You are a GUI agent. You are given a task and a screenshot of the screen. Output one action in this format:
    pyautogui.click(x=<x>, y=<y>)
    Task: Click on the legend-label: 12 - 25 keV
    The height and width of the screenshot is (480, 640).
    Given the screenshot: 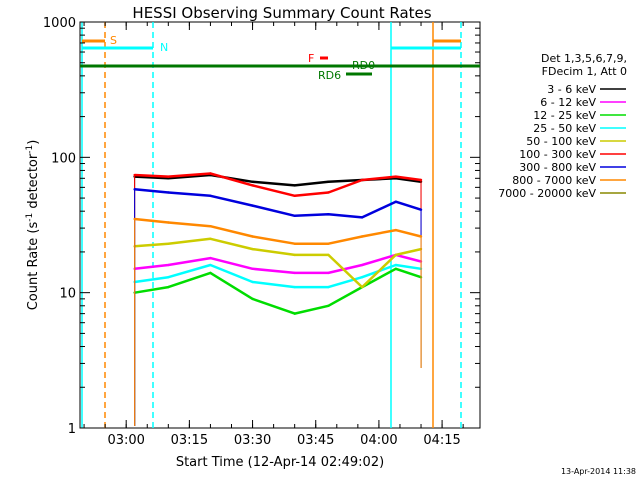 What is the action you would take?
    pyautogui.click(x=564, y=115)
    